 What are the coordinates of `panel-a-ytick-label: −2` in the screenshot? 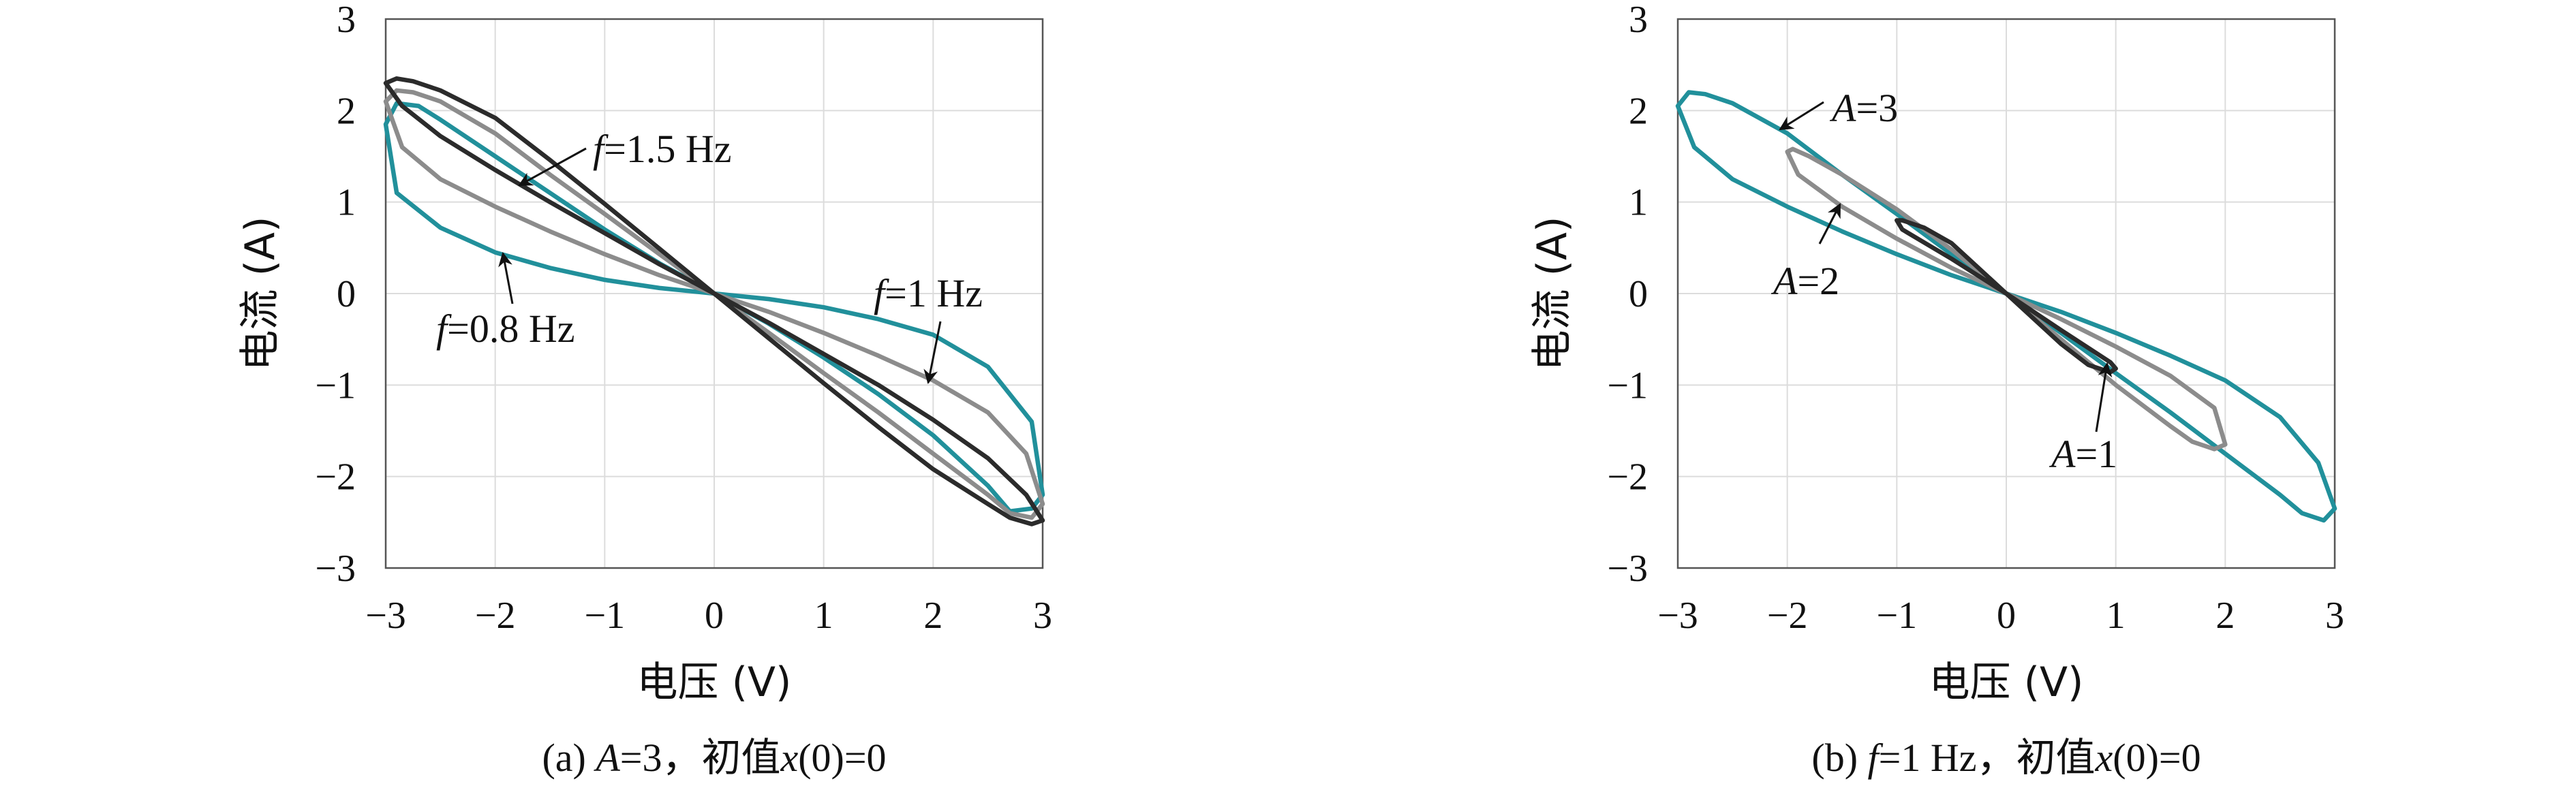 It's located at (335, 477).